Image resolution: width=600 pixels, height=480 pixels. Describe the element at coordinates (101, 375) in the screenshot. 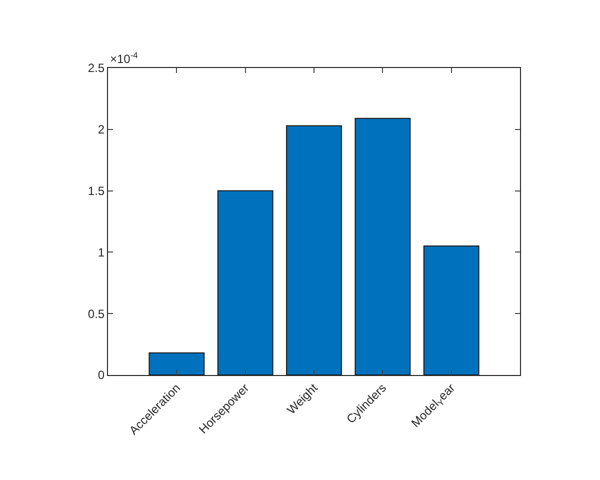

I see `y-tick-label: 0` at that location.